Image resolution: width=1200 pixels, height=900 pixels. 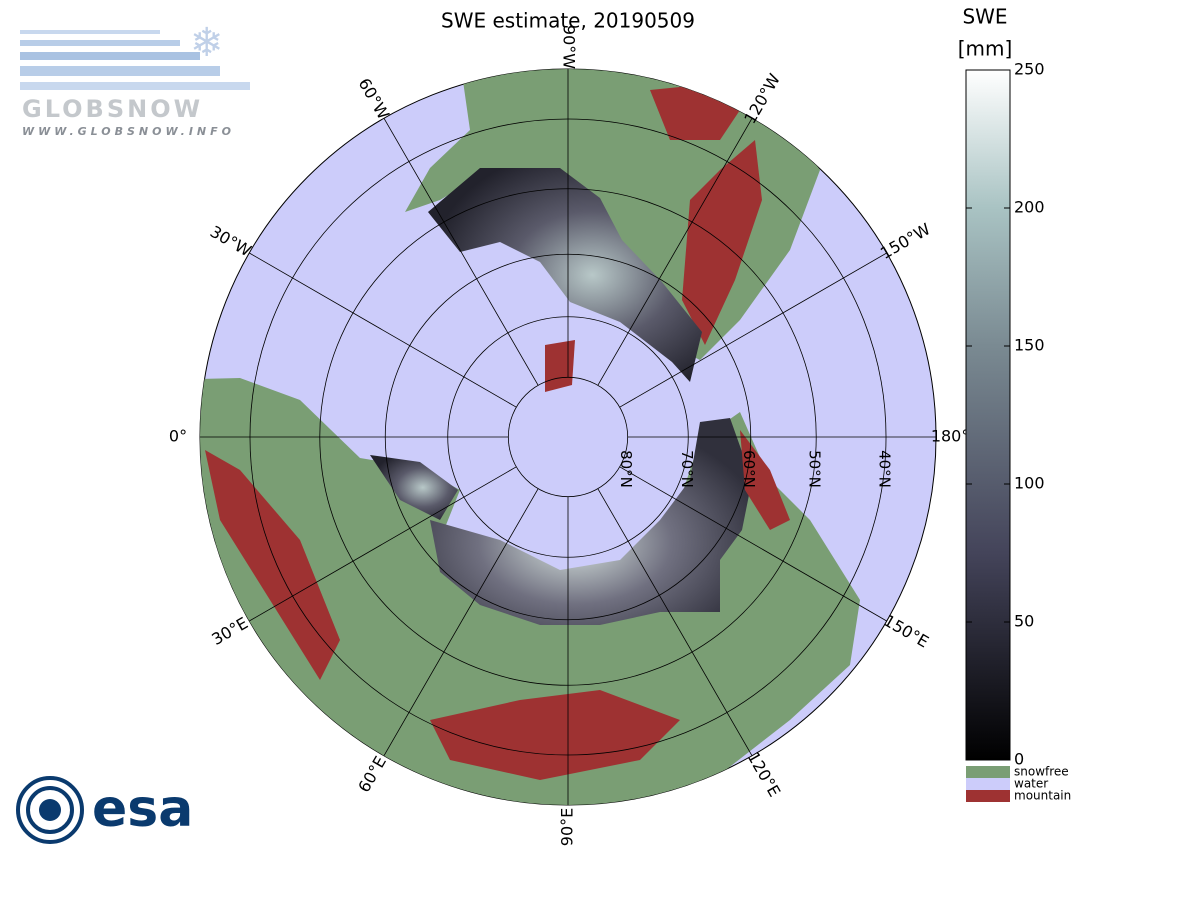 I want to click on colorbar-title: SWE, so click(x=984, y=17).